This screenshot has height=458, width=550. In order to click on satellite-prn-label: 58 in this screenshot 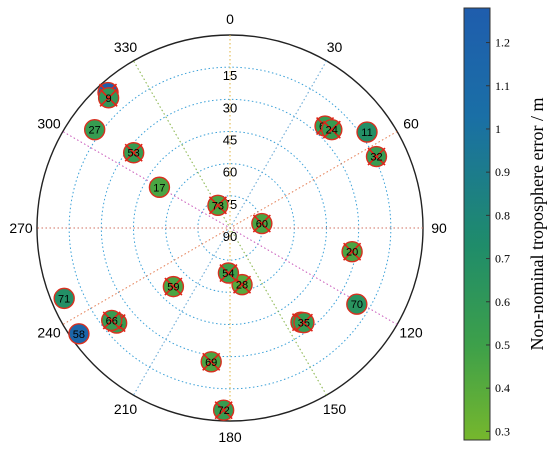, I will do `click(79, 335)`.